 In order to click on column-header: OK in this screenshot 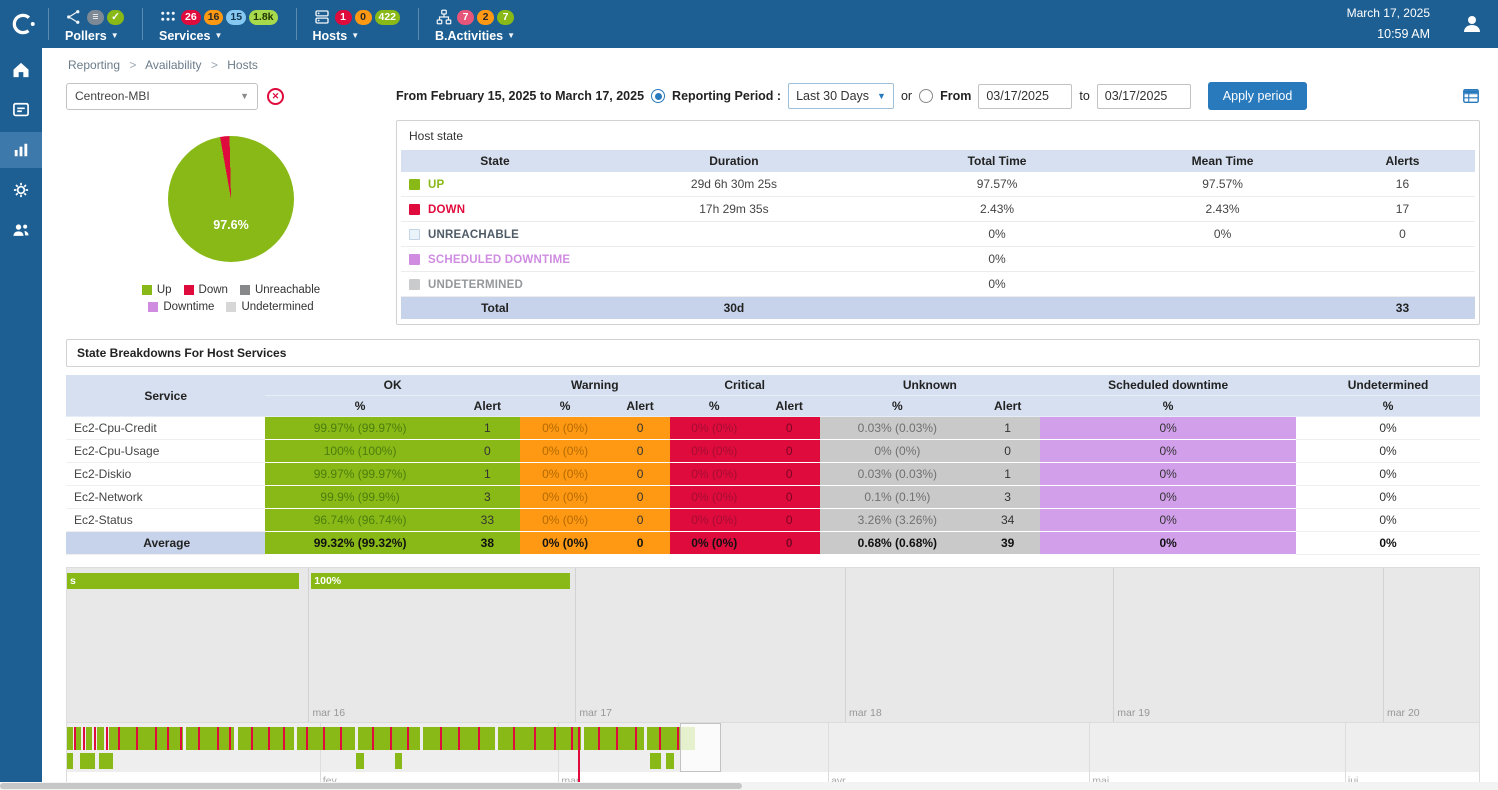, I will do `click(392, 385)`.